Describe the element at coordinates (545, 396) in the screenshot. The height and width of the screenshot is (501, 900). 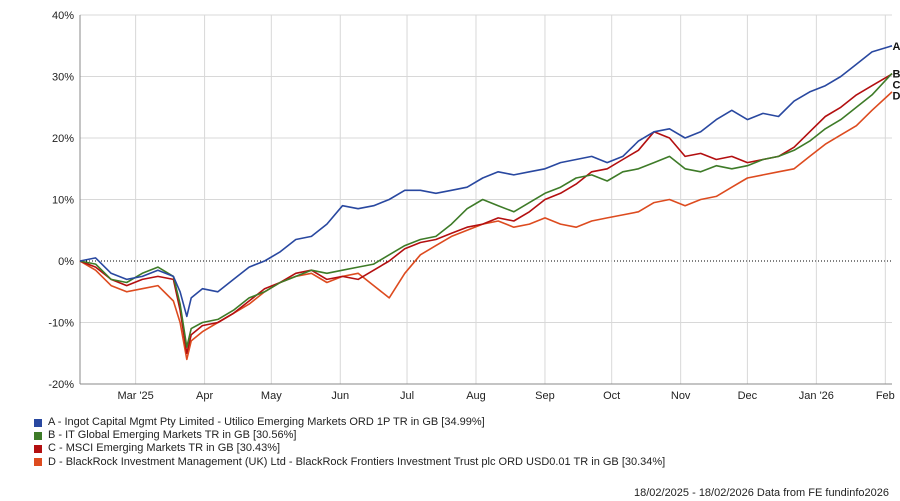
I see `x-tick-label: Sep` at that location.